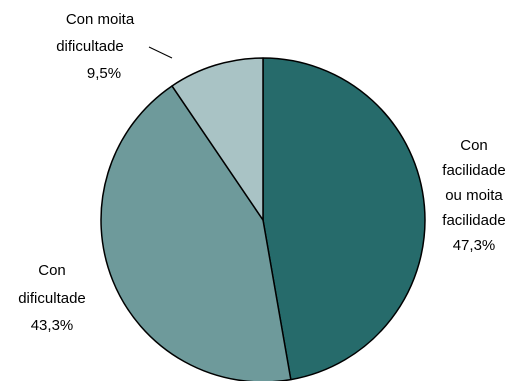 The width and height of the screenshot is (525, 381). I want to click on label-con-moita-dificultade: Con moita dificultade 9,5%, so click(95, 46).